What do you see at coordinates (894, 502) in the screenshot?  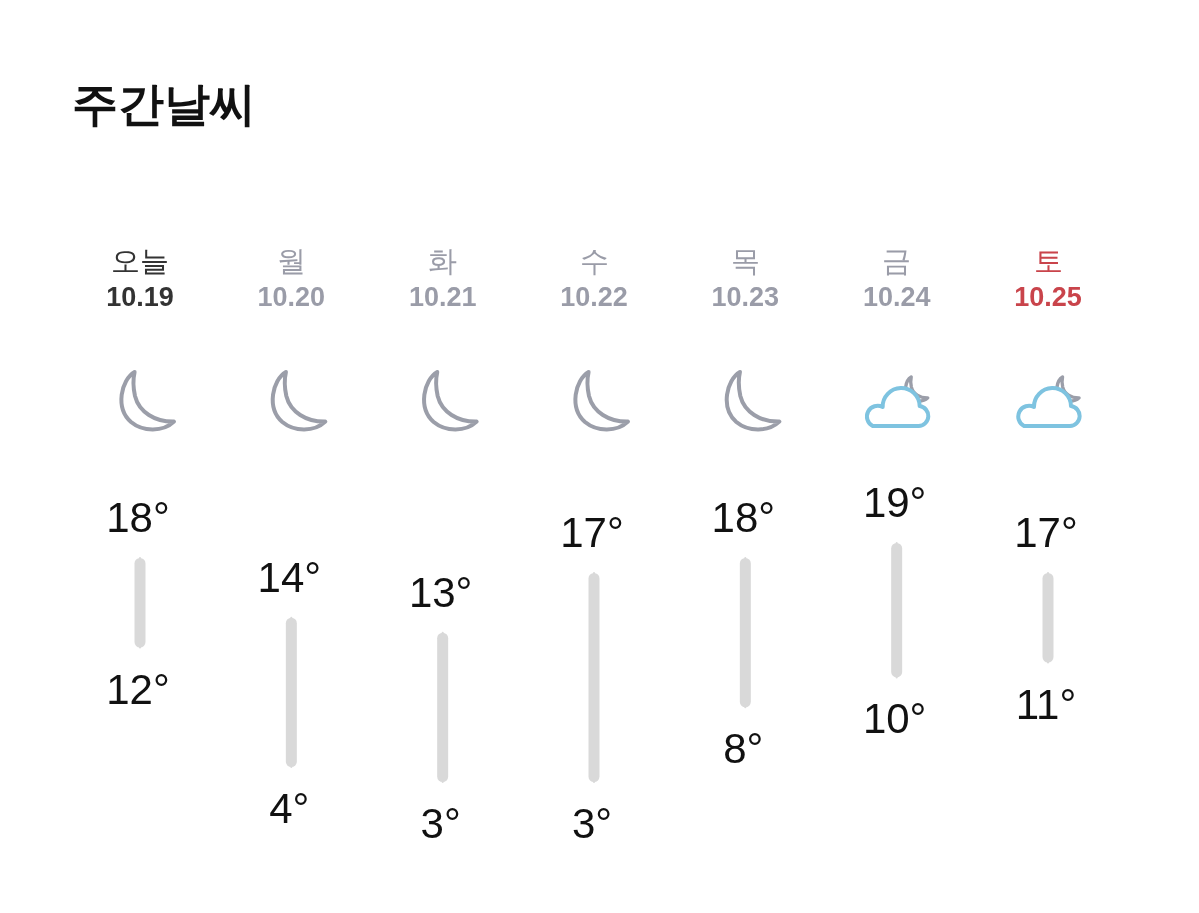 I see `annotation: 19°` at bounding box center [894, 502].